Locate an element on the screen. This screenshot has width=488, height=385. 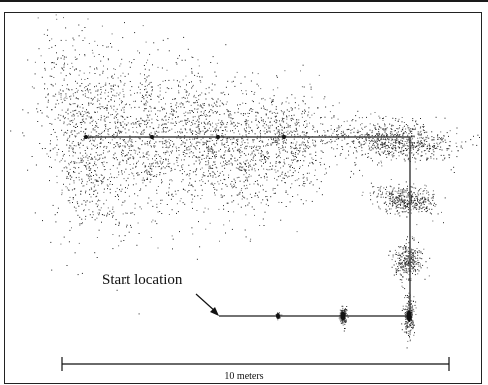
page-top-rule is located at coordinates (244, 1).